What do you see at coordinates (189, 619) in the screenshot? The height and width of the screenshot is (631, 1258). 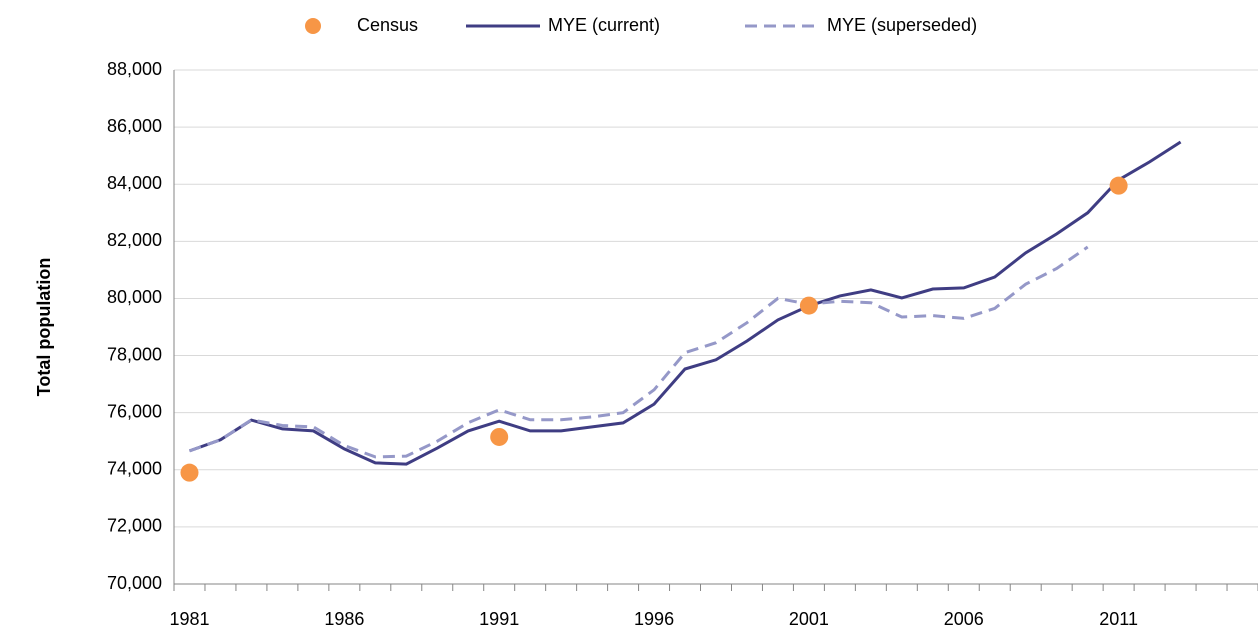 I see `x-tick-label: 1981` at bounding box center [189, 619].